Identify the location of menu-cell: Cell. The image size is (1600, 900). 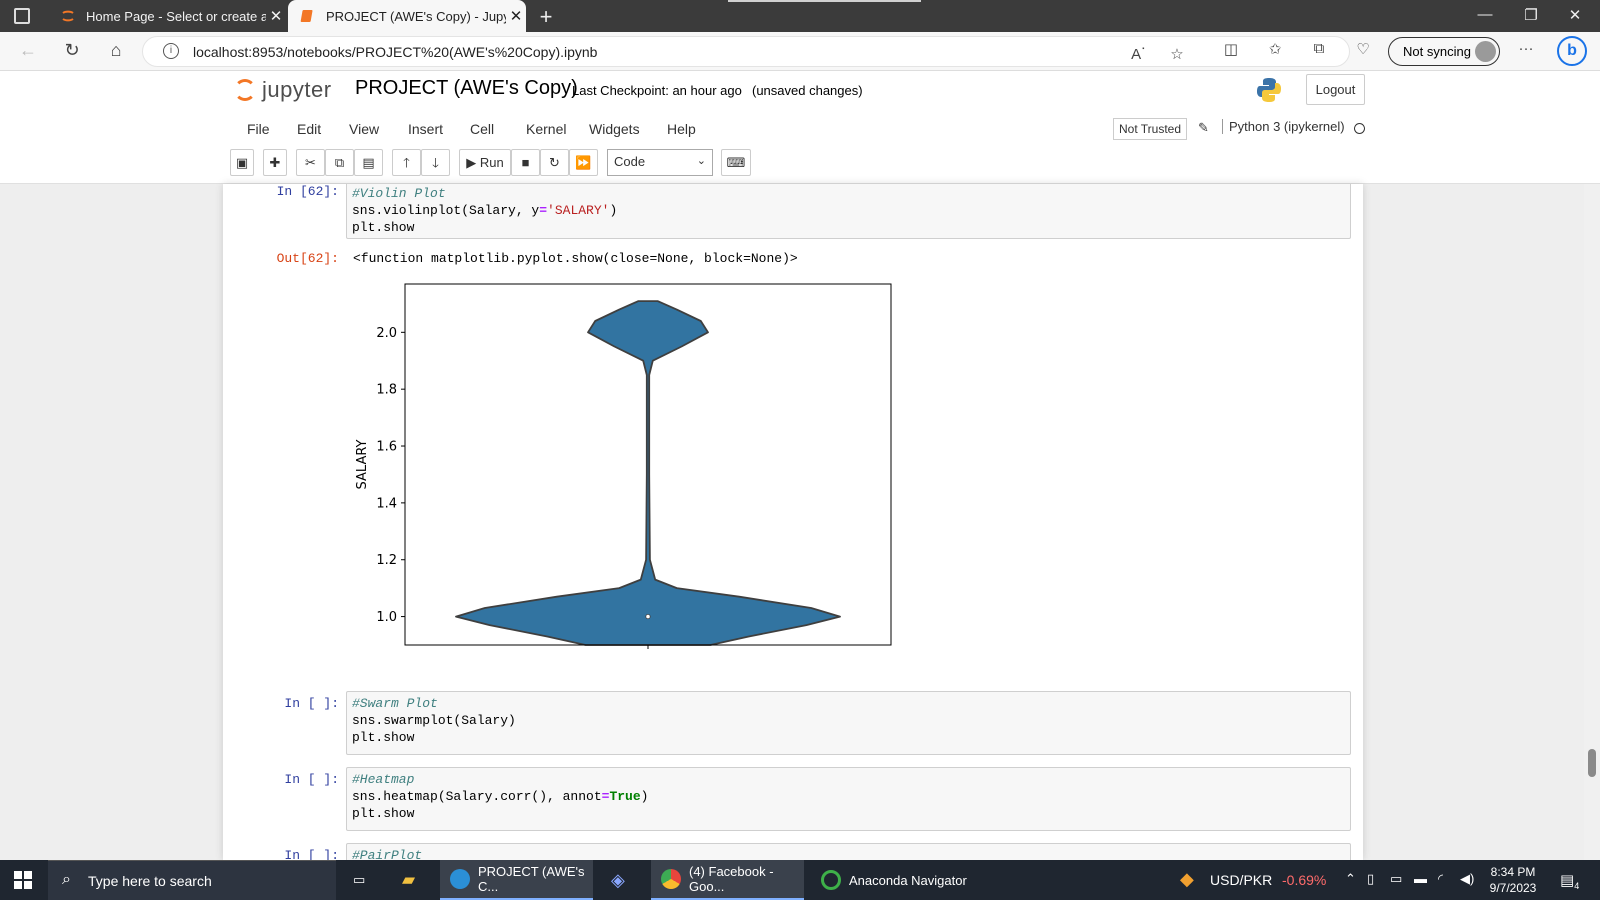
(482, 129).